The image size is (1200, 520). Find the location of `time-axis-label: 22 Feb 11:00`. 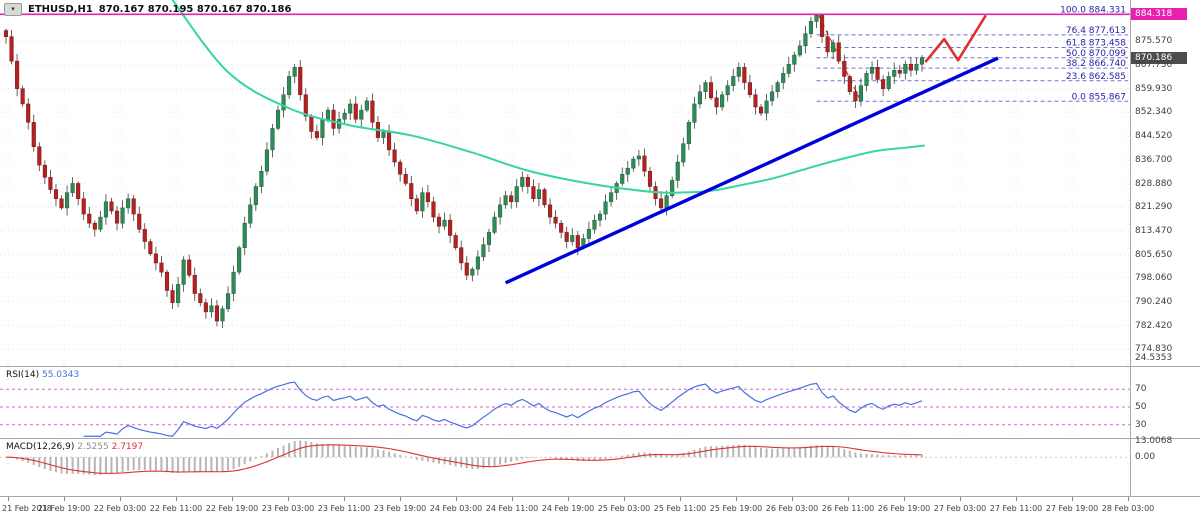

time-axis-label: 22 Feb 11:00 is located at coordinates (176, 508).